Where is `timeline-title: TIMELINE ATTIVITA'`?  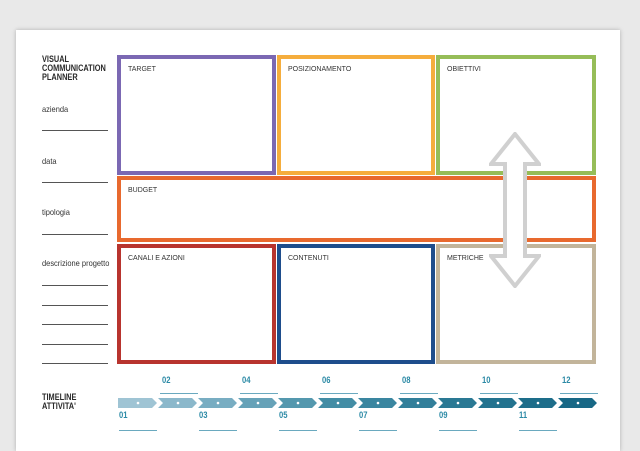 timeline-title: TIMELINE ATTIVITA' is located at coordinates (59, 402).